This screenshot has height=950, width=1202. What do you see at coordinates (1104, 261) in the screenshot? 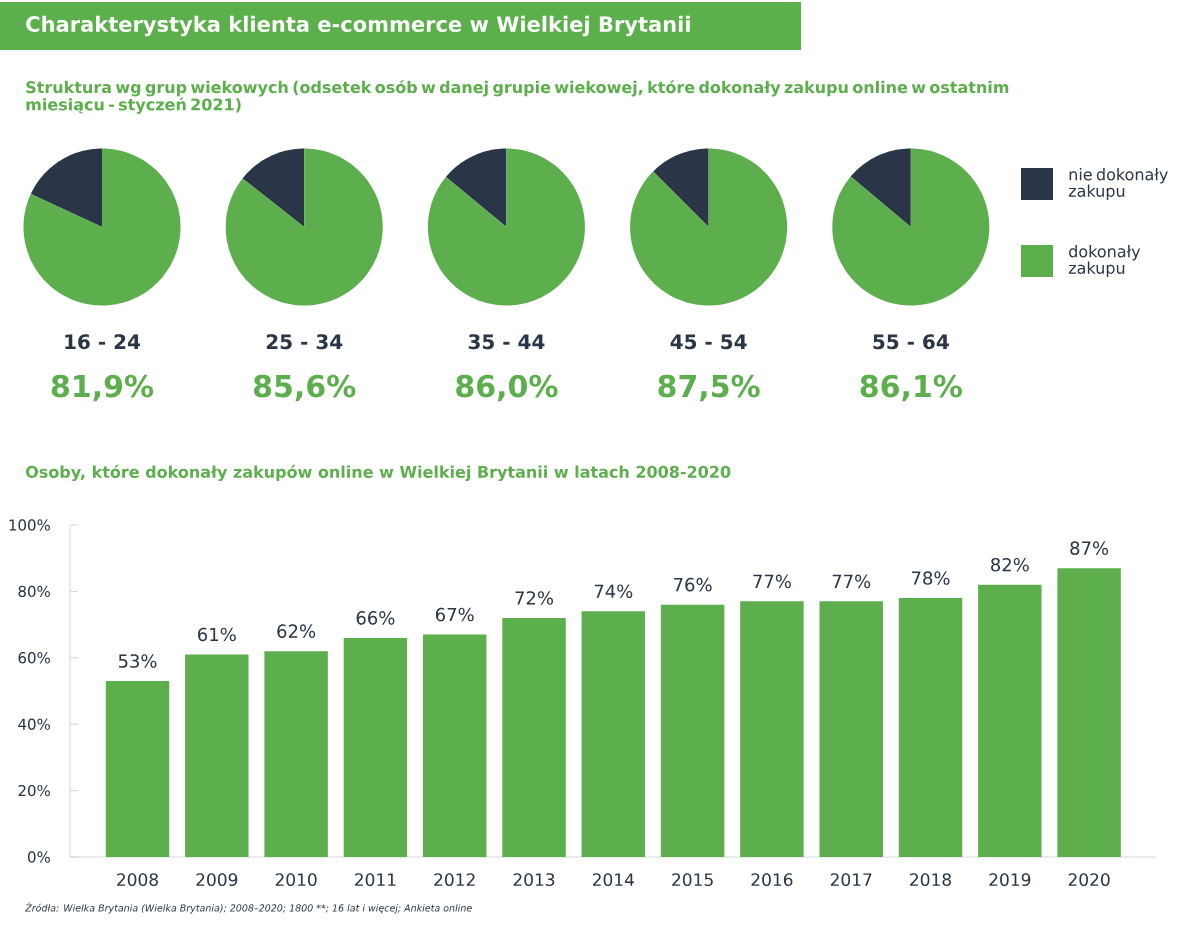
I see `legend-label: dokonały zakupu` at bounding box center [1104, 261].